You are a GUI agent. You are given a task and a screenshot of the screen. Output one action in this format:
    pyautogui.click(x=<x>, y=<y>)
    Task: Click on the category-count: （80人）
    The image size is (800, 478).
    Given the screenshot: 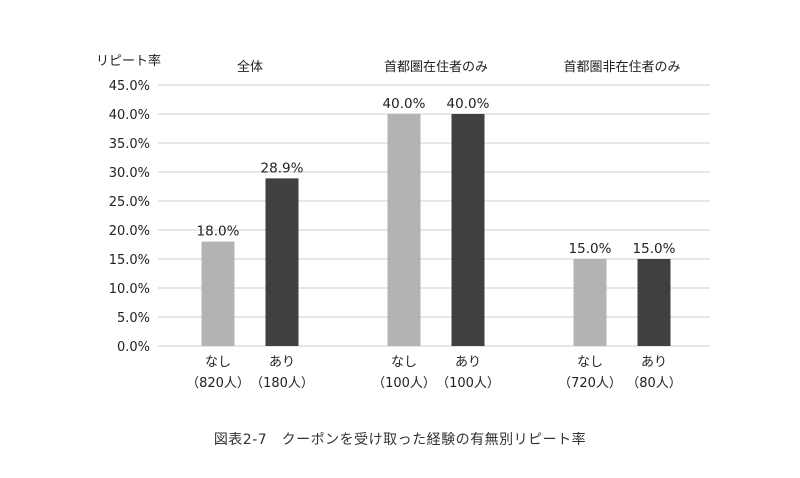 What is the action you would take?
    pyautogui.click(x=654, y=383)
    